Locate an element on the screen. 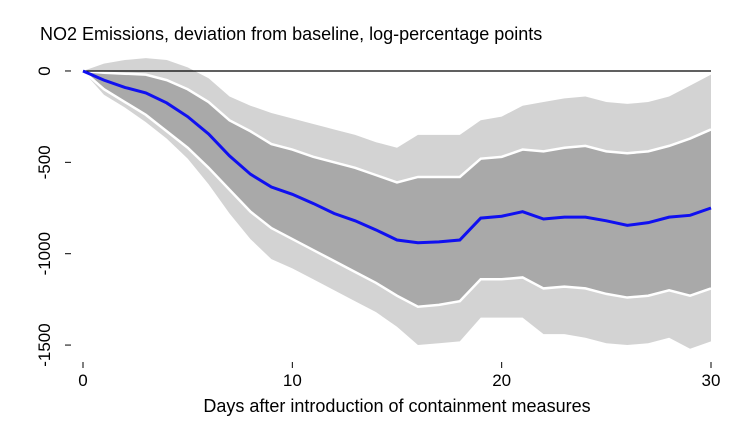 Image resolution: width=745 pixels, height=427 pixels. y-tick-label: -1500 is located at coordinates (44, 344).